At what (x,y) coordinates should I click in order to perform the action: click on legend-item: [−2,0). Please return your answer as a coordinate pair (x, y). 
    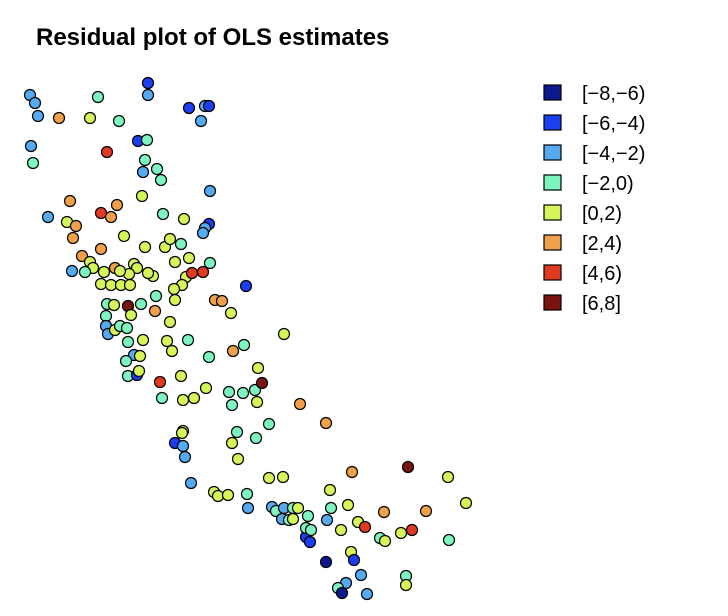
    Looking at the image, I should click on (588, 184).